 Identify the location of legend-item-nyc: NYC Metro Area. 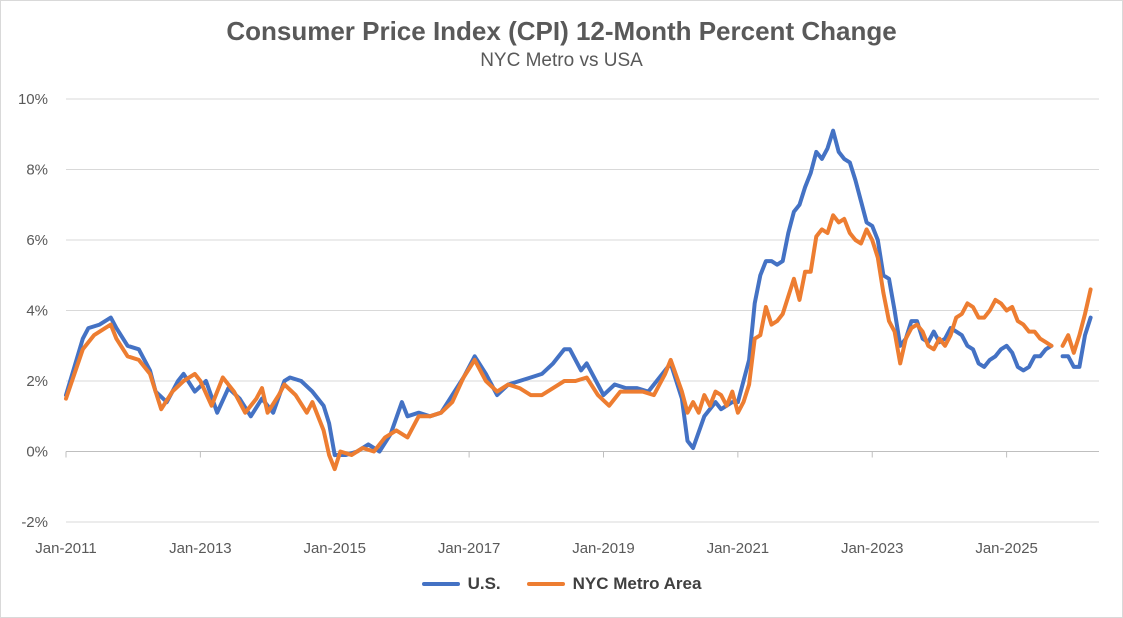
(614, 584).